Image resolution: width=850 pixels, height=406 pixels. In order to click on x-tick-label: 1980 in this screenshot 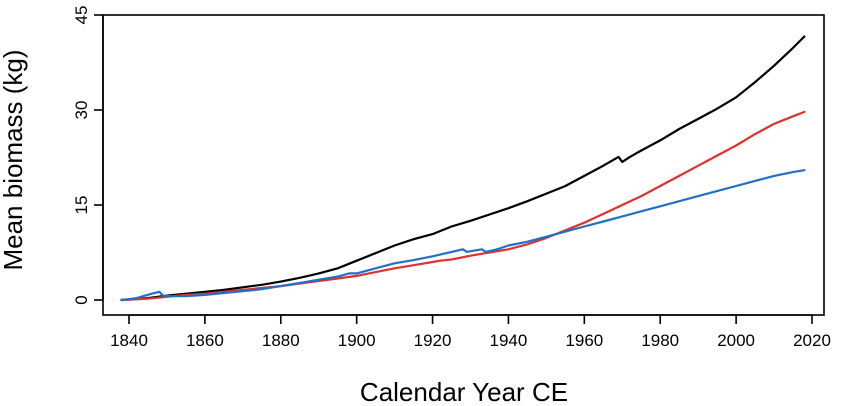, I will do `click(660, 340)`.